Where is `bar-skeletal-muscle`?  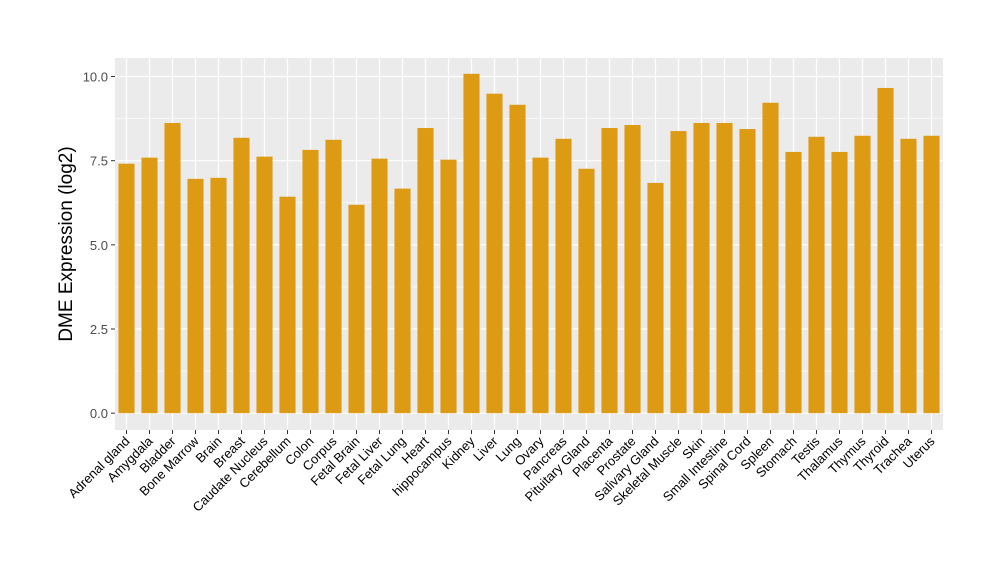
bar-skeletal-muscle is located at coordinates (678, 272).